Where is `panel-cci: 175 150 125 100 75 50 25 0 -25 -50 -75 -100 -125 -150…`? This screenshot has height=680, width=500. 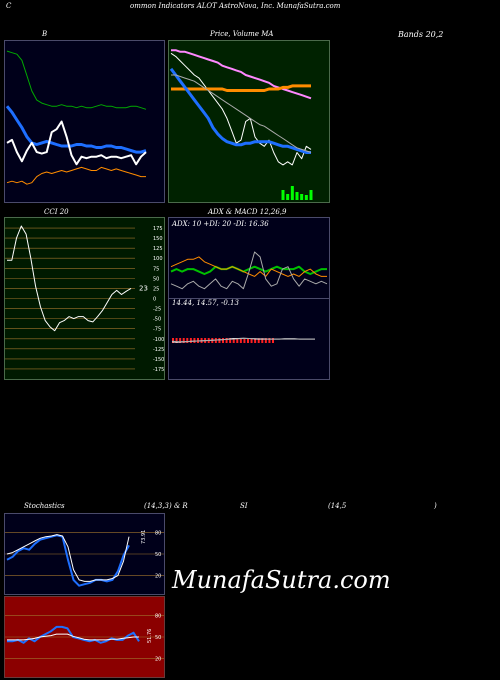
panel-cci: 175 150 125 100 75 50 25 0 -25 -50 -75 -100 -125 -150… is located at coordinates (84, 298).